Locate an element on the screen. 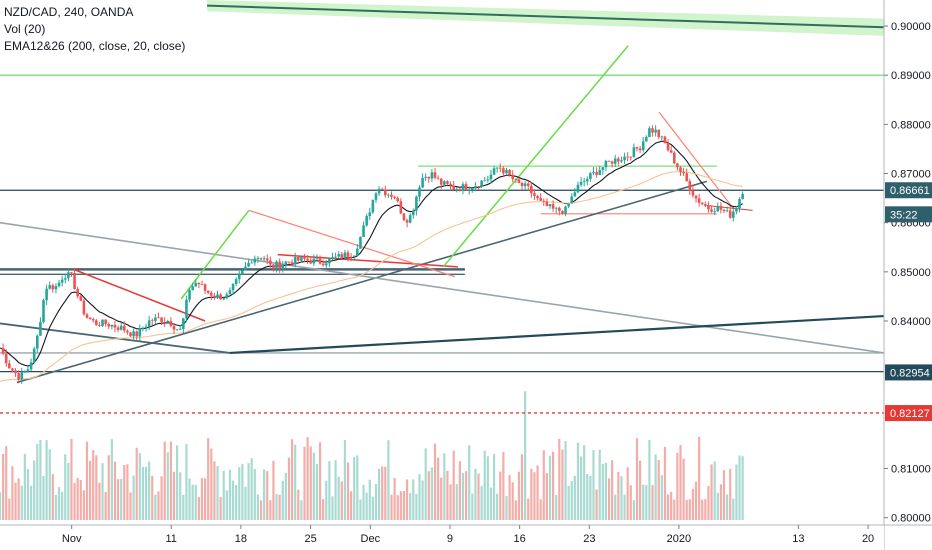 The image size is (932, 550). legend-volume: Vol (20) is located at coordinates (25, 29).